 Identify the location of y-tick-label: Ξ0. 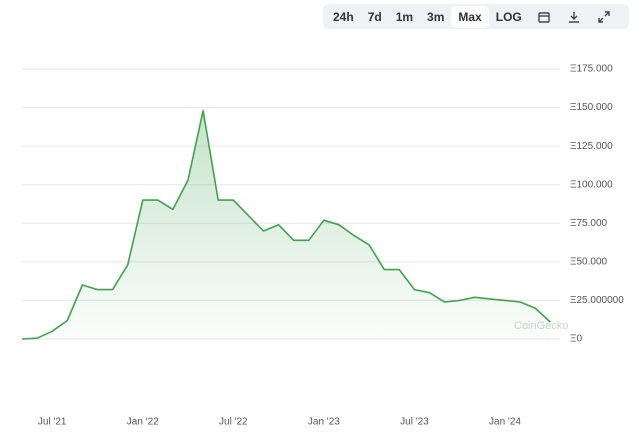
(576, 339).